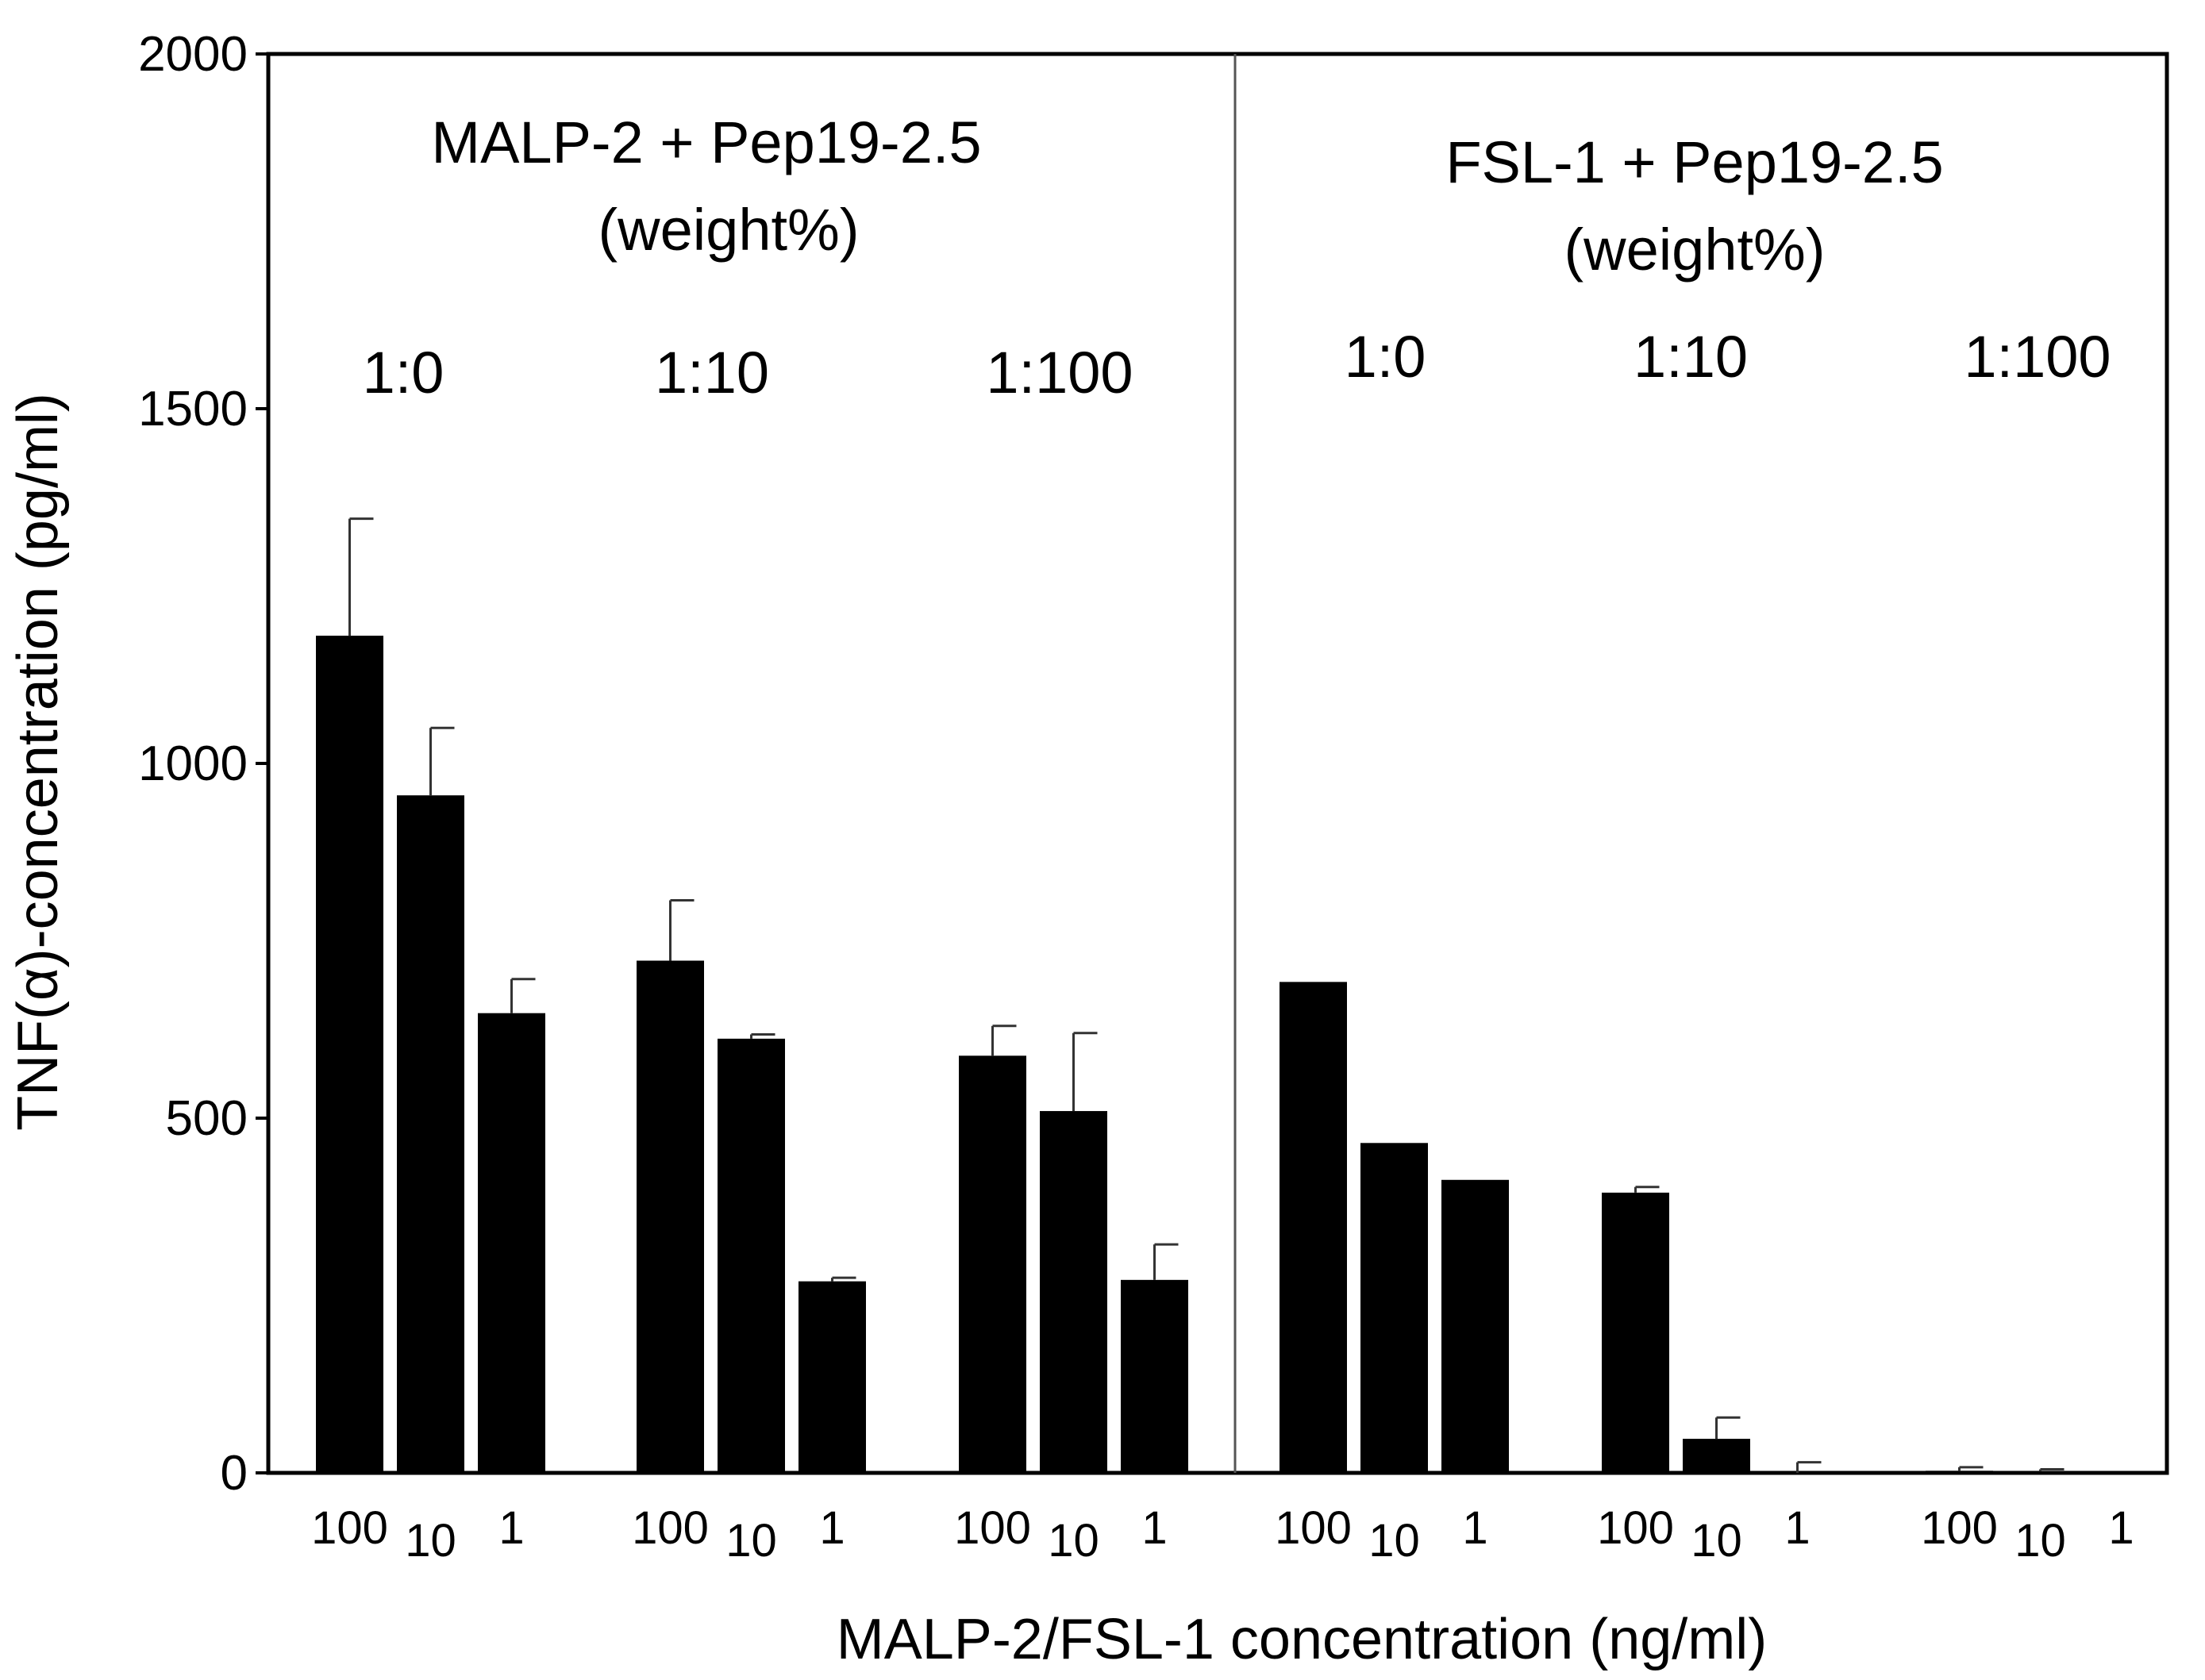 This screenshot has width=2205, height=1680. I want to click on panel-title-fsl1: FSL-1 + Pep19-2.5, so click(1694, 162).